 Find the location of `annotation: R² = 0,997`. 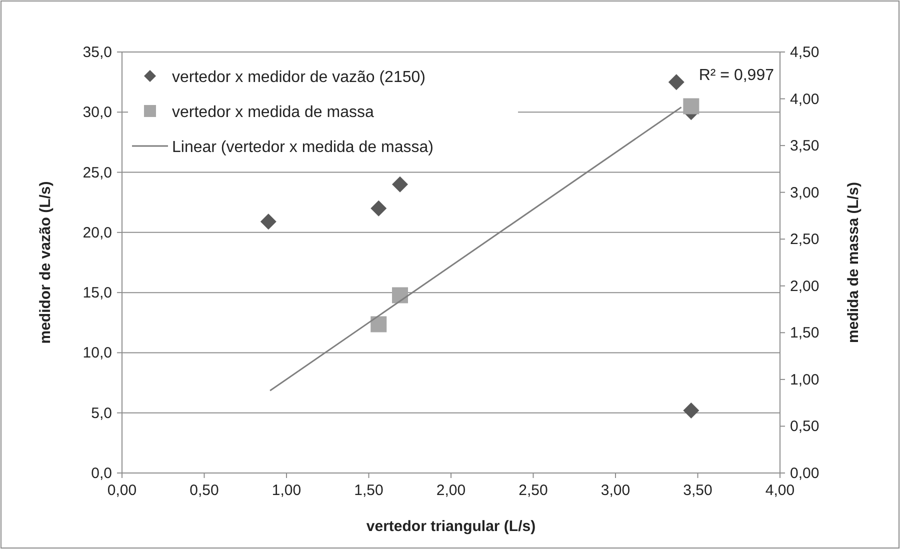

annotation: R² = 0,997 is located at coordinates (736, 75).